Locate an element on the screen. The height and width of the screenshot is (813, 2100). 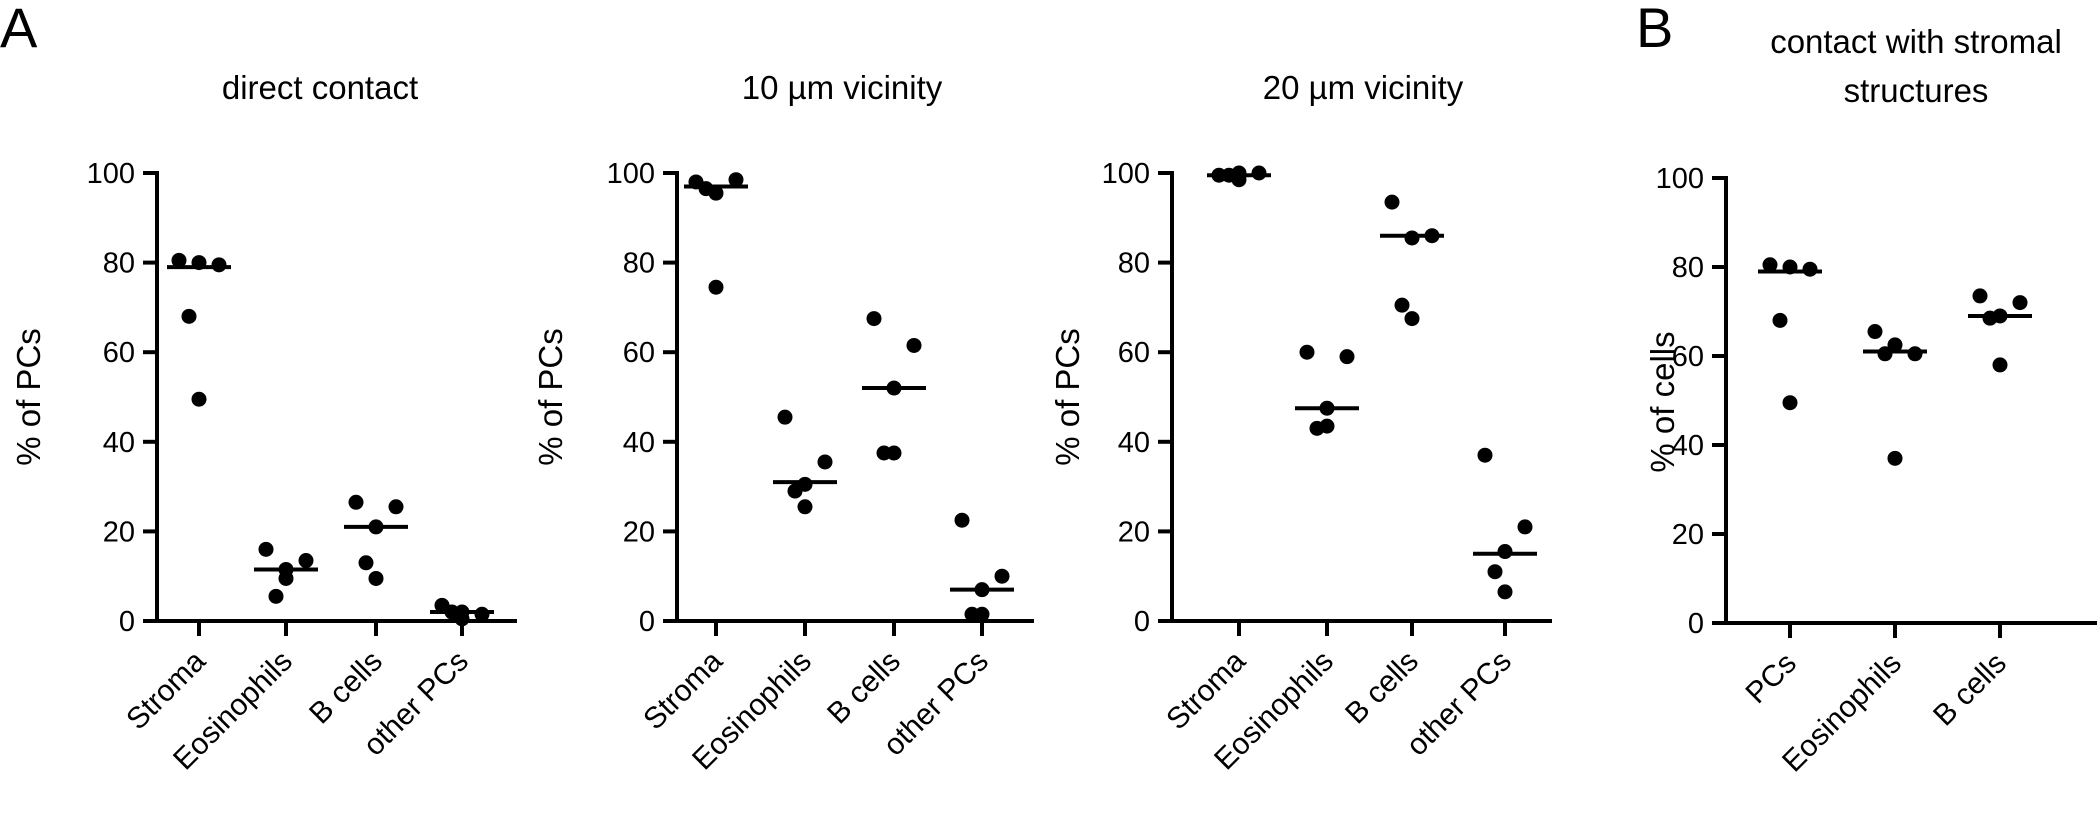
chart-title: direct contact is located at coordinates (320, 87).